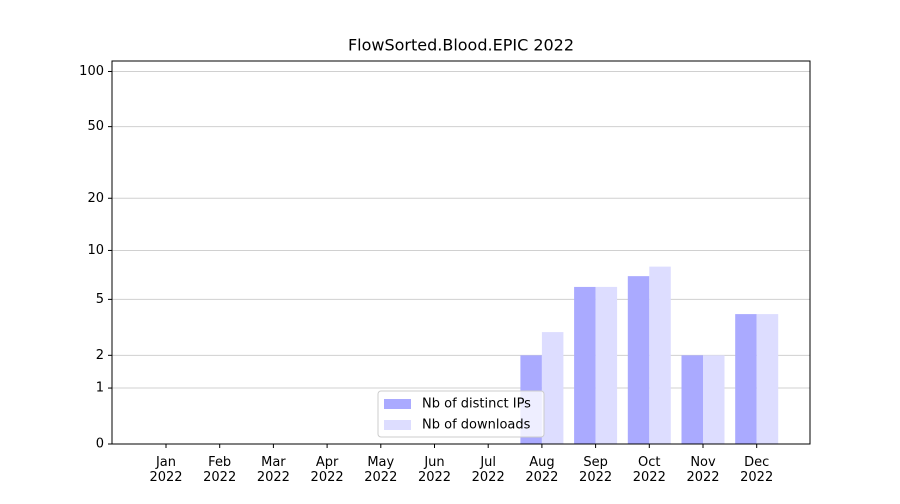 The image size is (900, 504). Describe the element at coordinates (434, 470) in the screenshot. I see `x-tick-label: Jun 2022` at that location.